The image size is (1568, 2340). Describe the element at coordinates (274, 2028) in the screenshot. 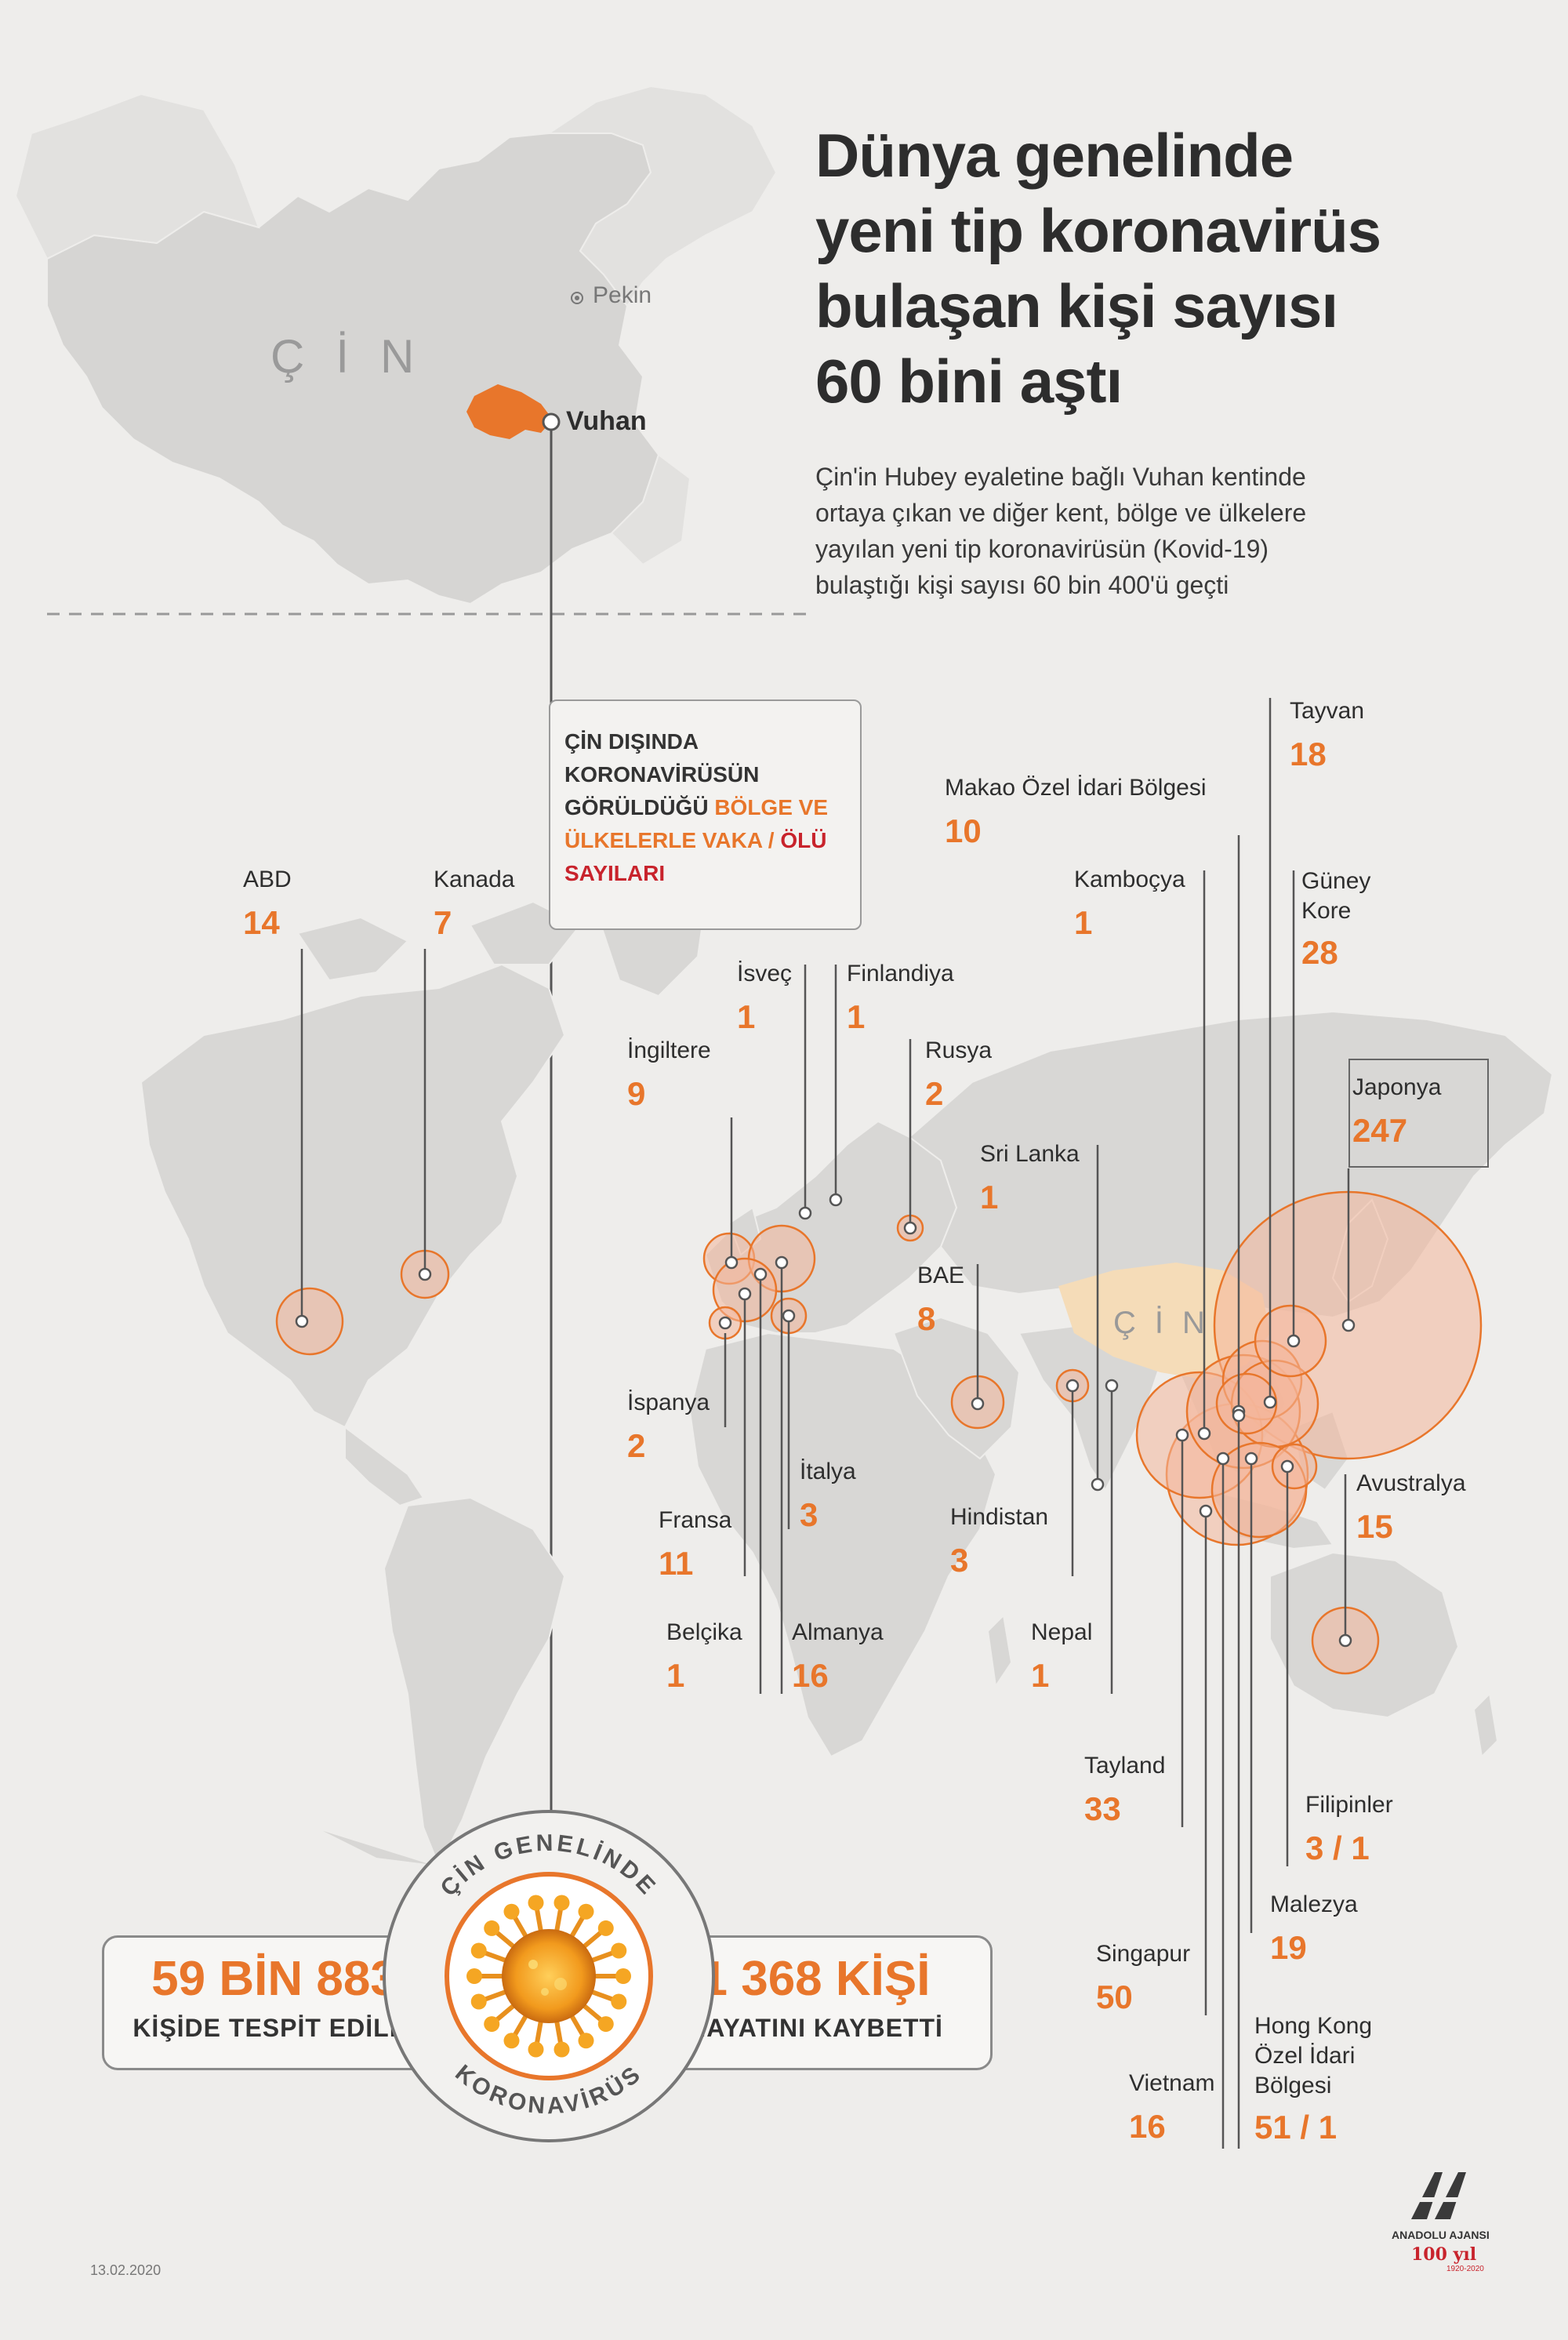

I see `cases-caption: KİŞİDE TESPİT EDİLDİ` at that location.